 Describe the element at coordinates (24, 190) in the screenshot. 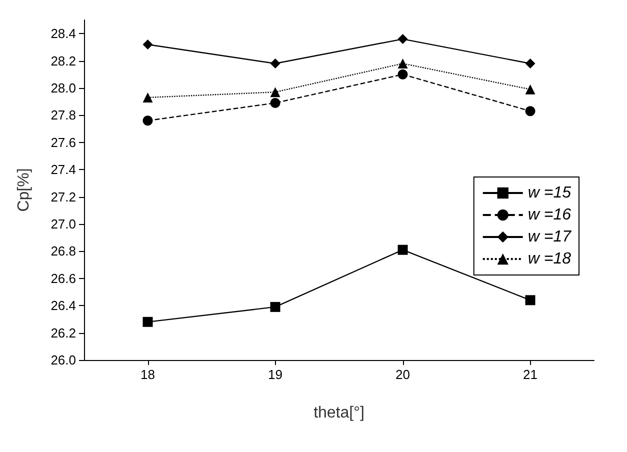

I see `y-axis-title: Cp[%]` at that location.